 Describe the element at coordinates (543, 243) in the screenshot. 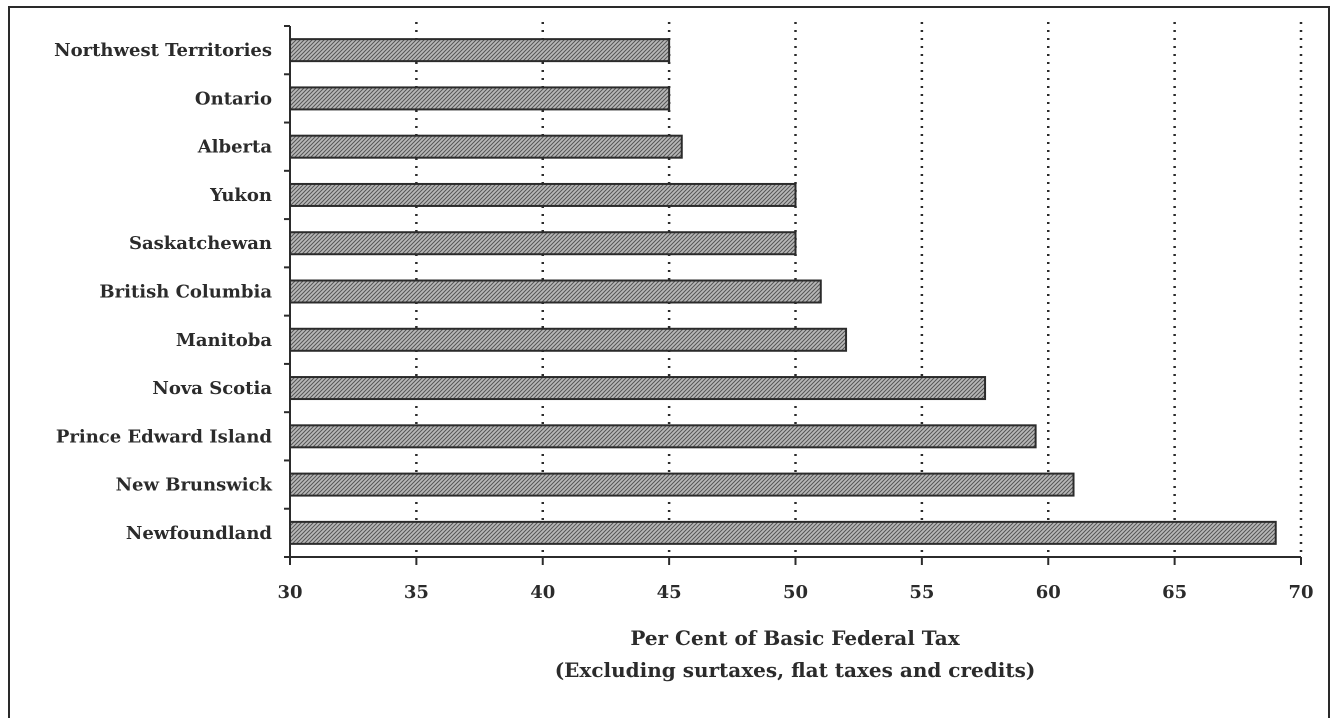

I see `bar-saskatchewan` at that location.